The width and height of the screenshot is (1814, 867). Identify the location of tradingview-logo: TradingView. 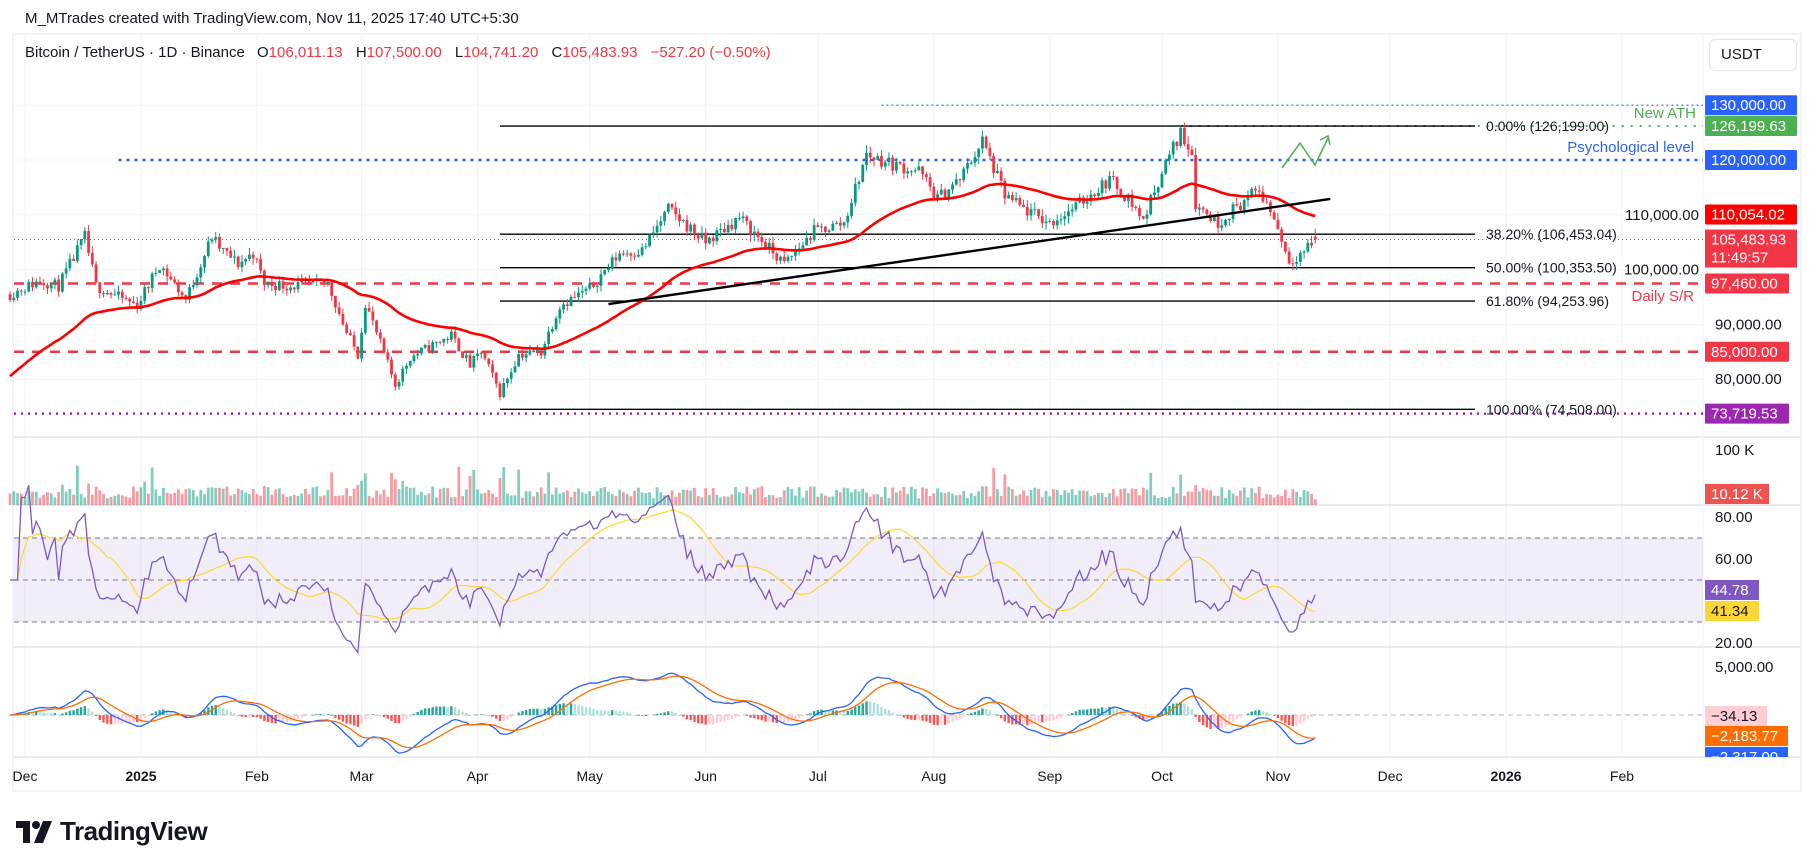
(112, 831).